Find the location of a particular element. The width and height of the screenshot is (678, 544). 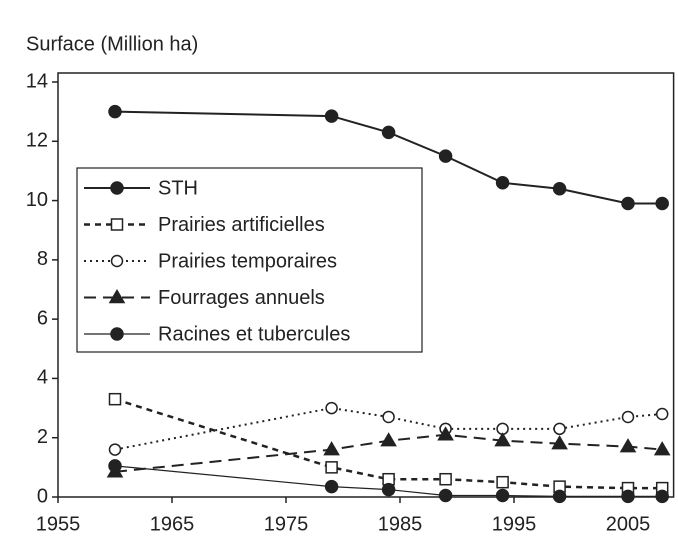

legend-label: Fourrages annuels is located at coordinates (241, 298).